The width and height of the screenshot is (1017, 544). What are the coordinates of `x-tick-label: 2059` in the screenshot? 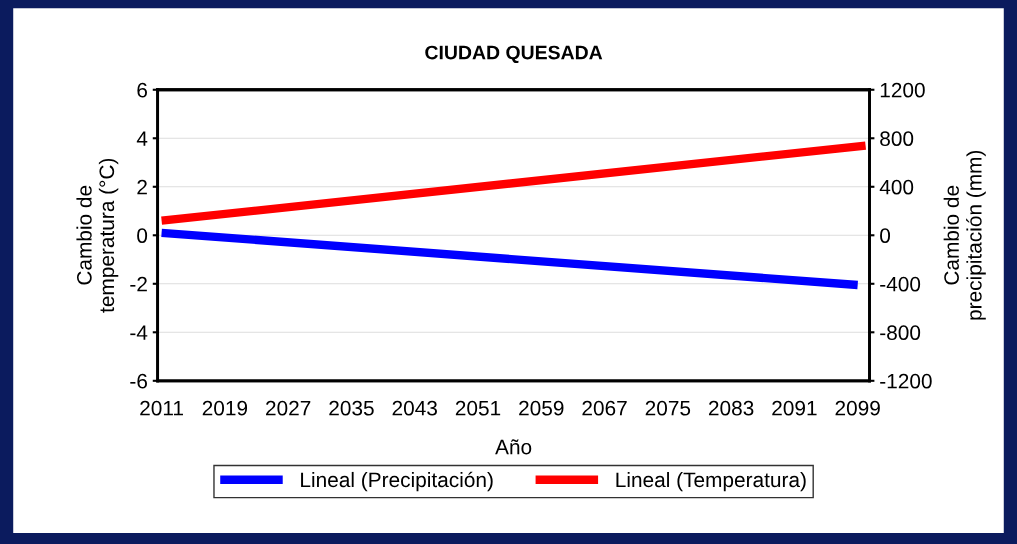 It's located at (541, 408).